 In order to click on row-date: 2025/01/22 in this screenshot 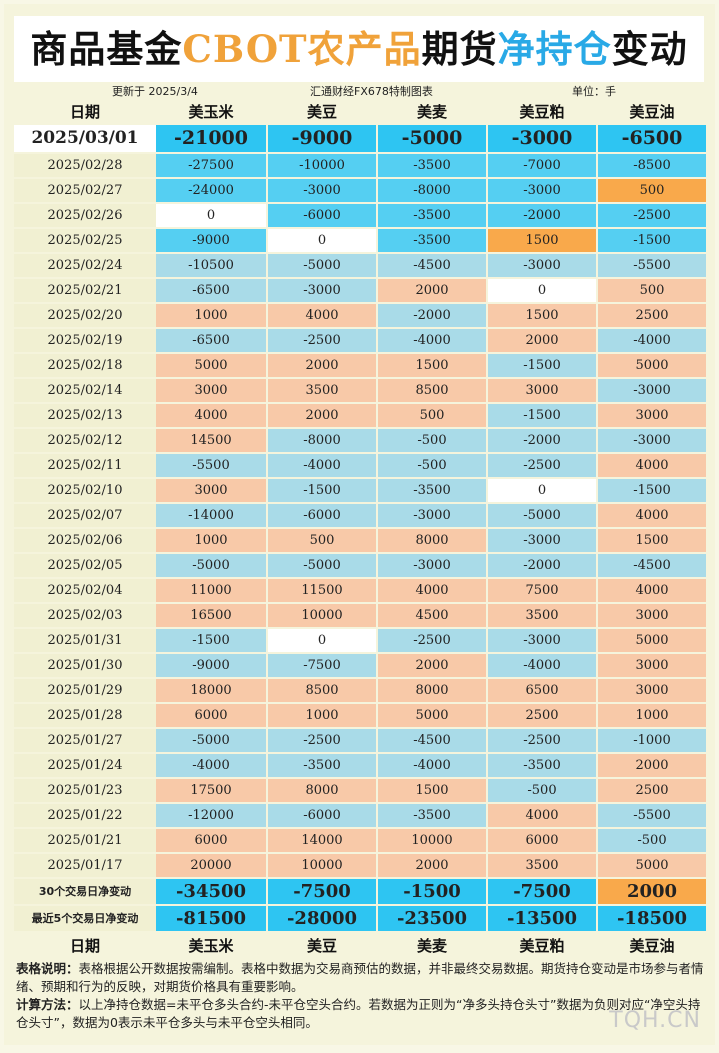, I will do `click(85, 815)`.